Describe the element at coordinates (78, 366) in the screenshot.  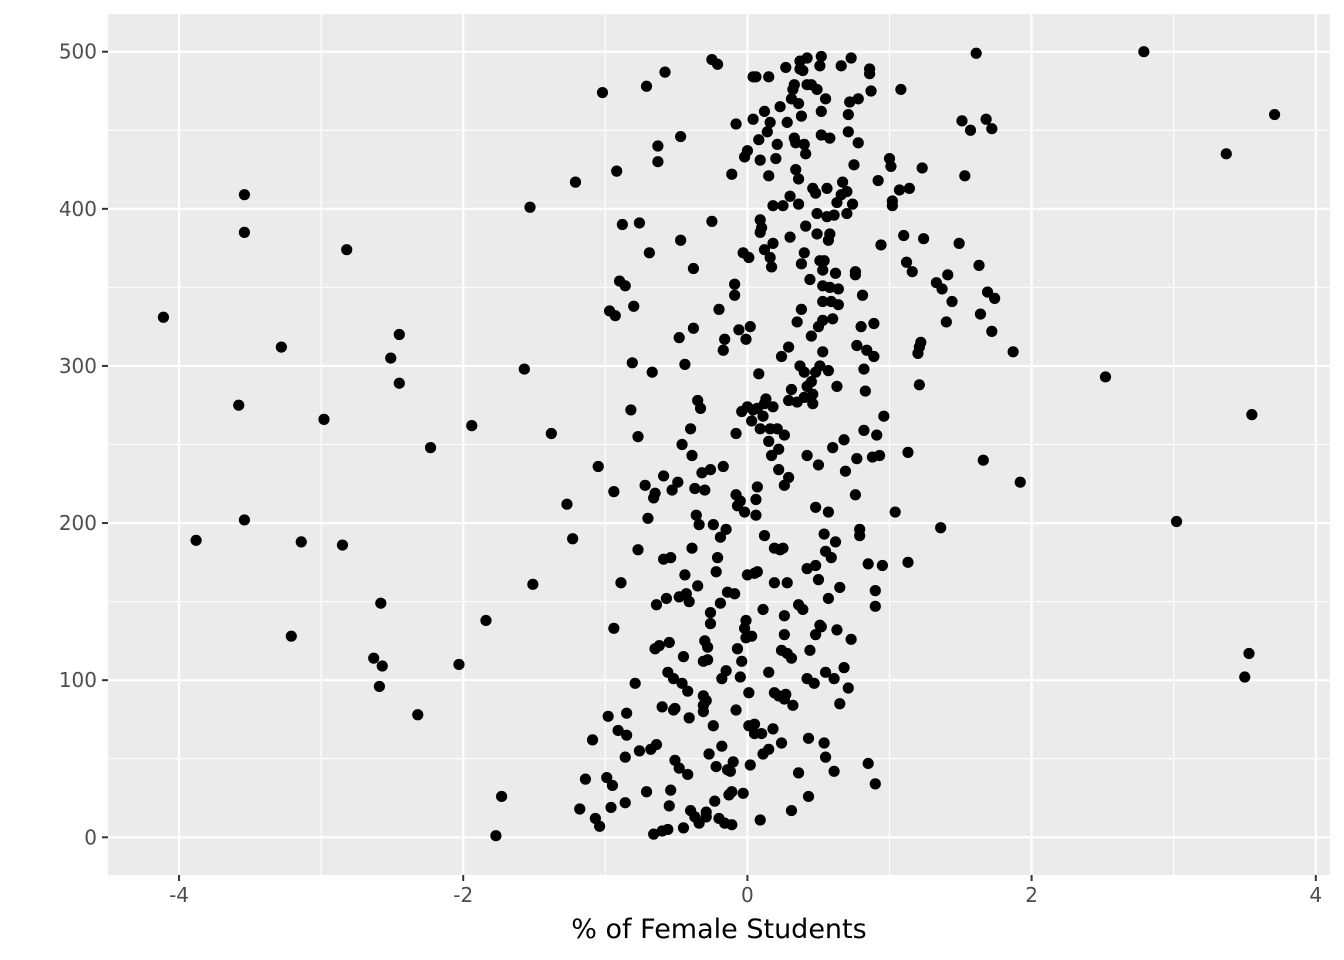
I see `y-tick-label: 300` at that location.